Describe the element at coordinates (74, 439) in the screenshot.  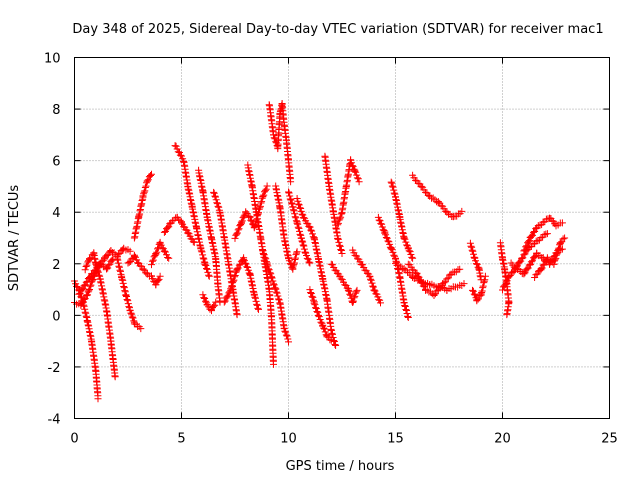
I see `x-tick-label: 0` at that location.